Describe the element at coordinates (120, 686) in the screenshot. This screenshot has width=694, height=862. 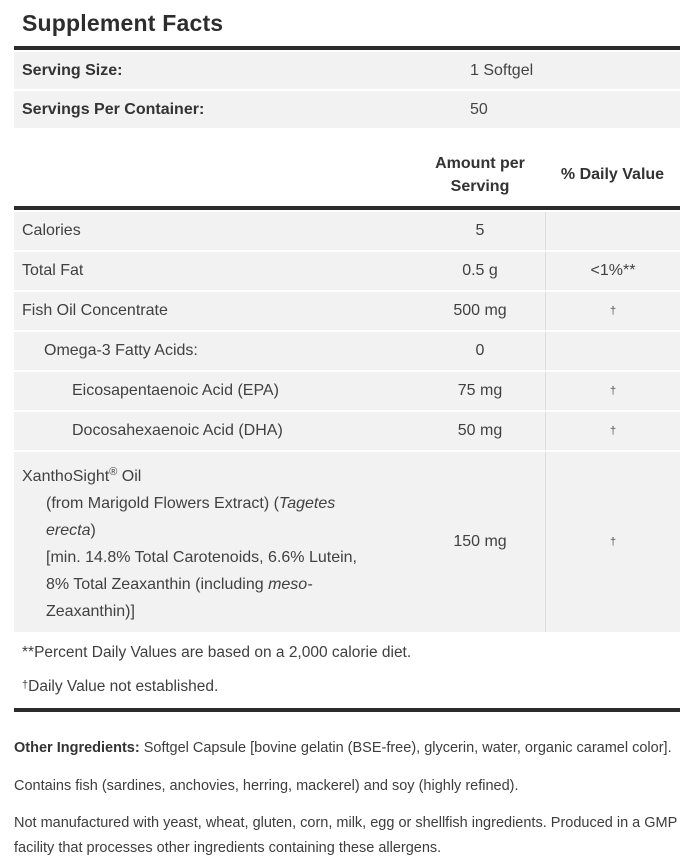
I see `footnote-daily-value-not-established: †Daily Value not established.` at that location.